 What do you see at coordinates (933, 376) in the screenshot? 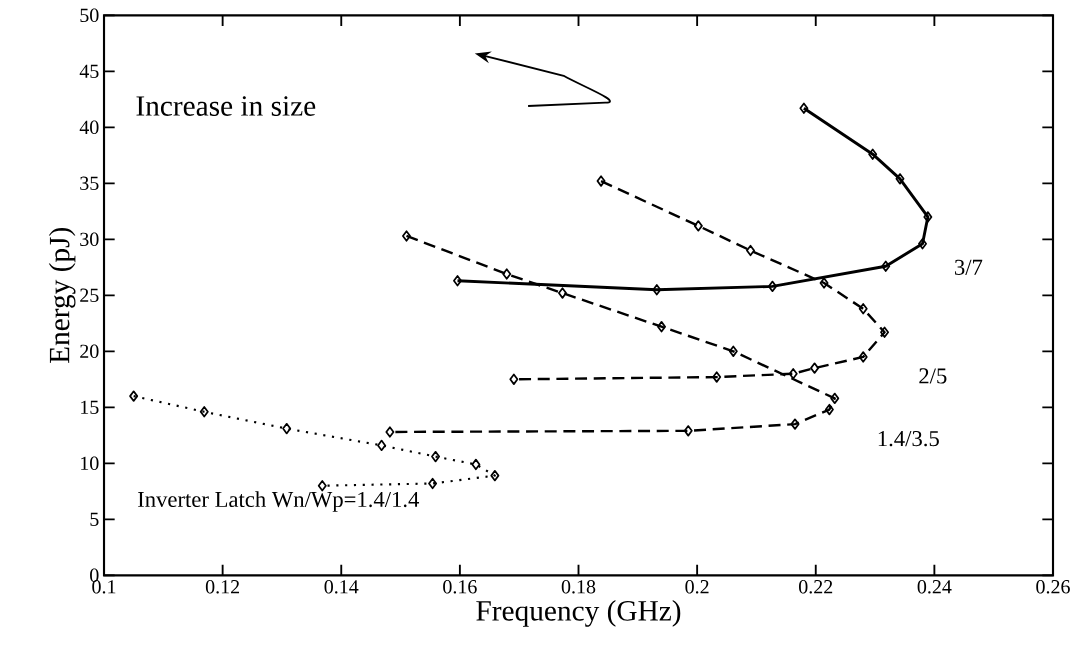
I see `text: 2/5` at bounding box center [933, 376].